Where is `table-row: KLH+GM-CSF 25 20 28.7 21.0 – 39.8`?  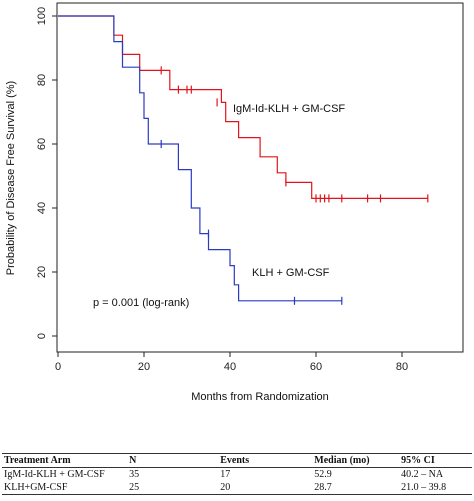
table-row: KLH+GM-CSF 25 20 28.7 21.0 – 39.8 is located at coordinates (237, 488).